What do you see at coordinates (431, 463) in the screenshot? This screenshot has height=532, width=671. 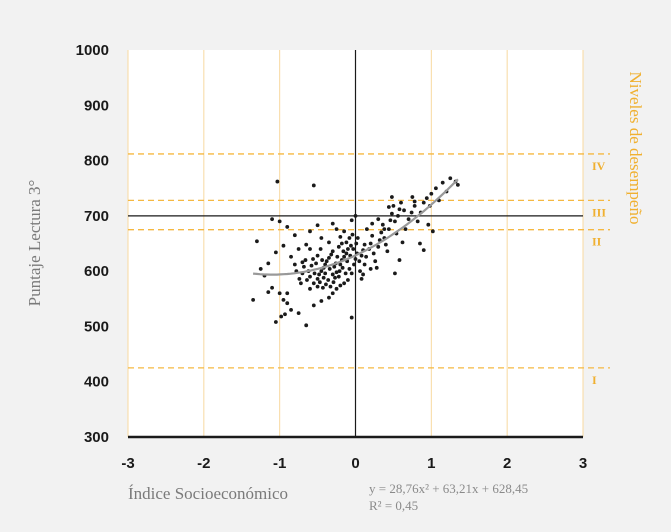 I see `x-tick-label: 1` at bounding box center [431, 463].